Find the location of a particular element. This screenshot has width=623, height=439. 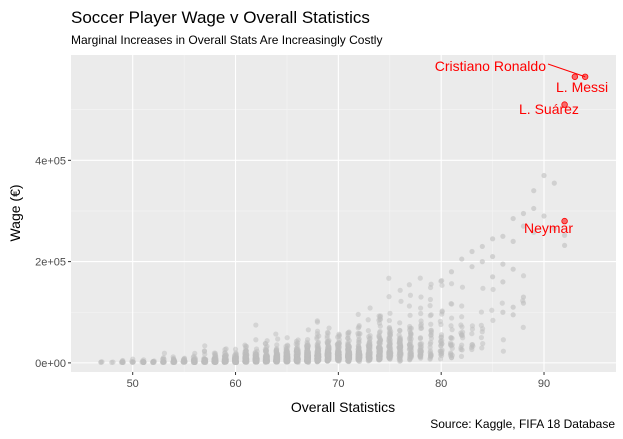

cristiano-ronaldo-connector is located at coordinates (566, 70).